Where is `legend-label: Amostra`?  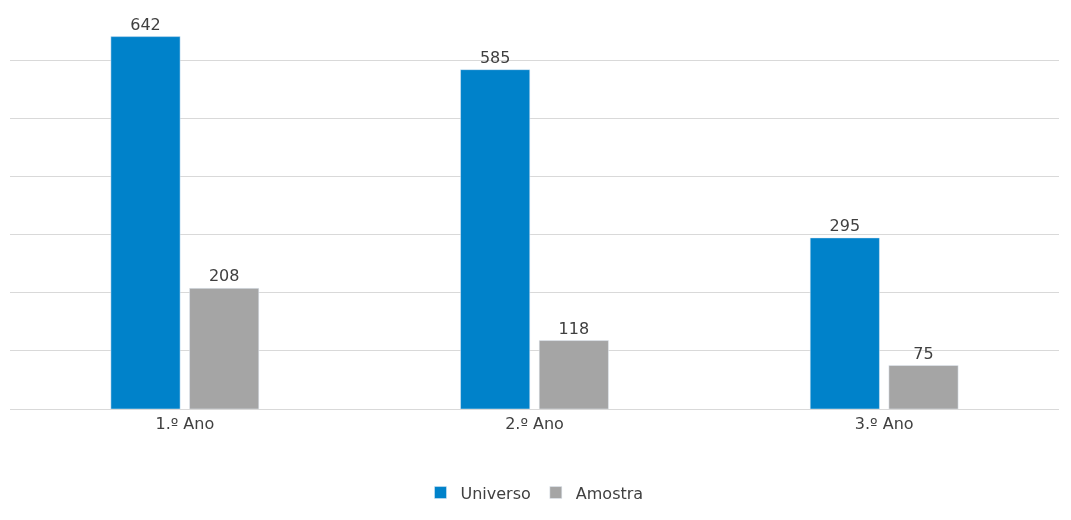
legend-label: Amostra is located at coordinates (609, 493).